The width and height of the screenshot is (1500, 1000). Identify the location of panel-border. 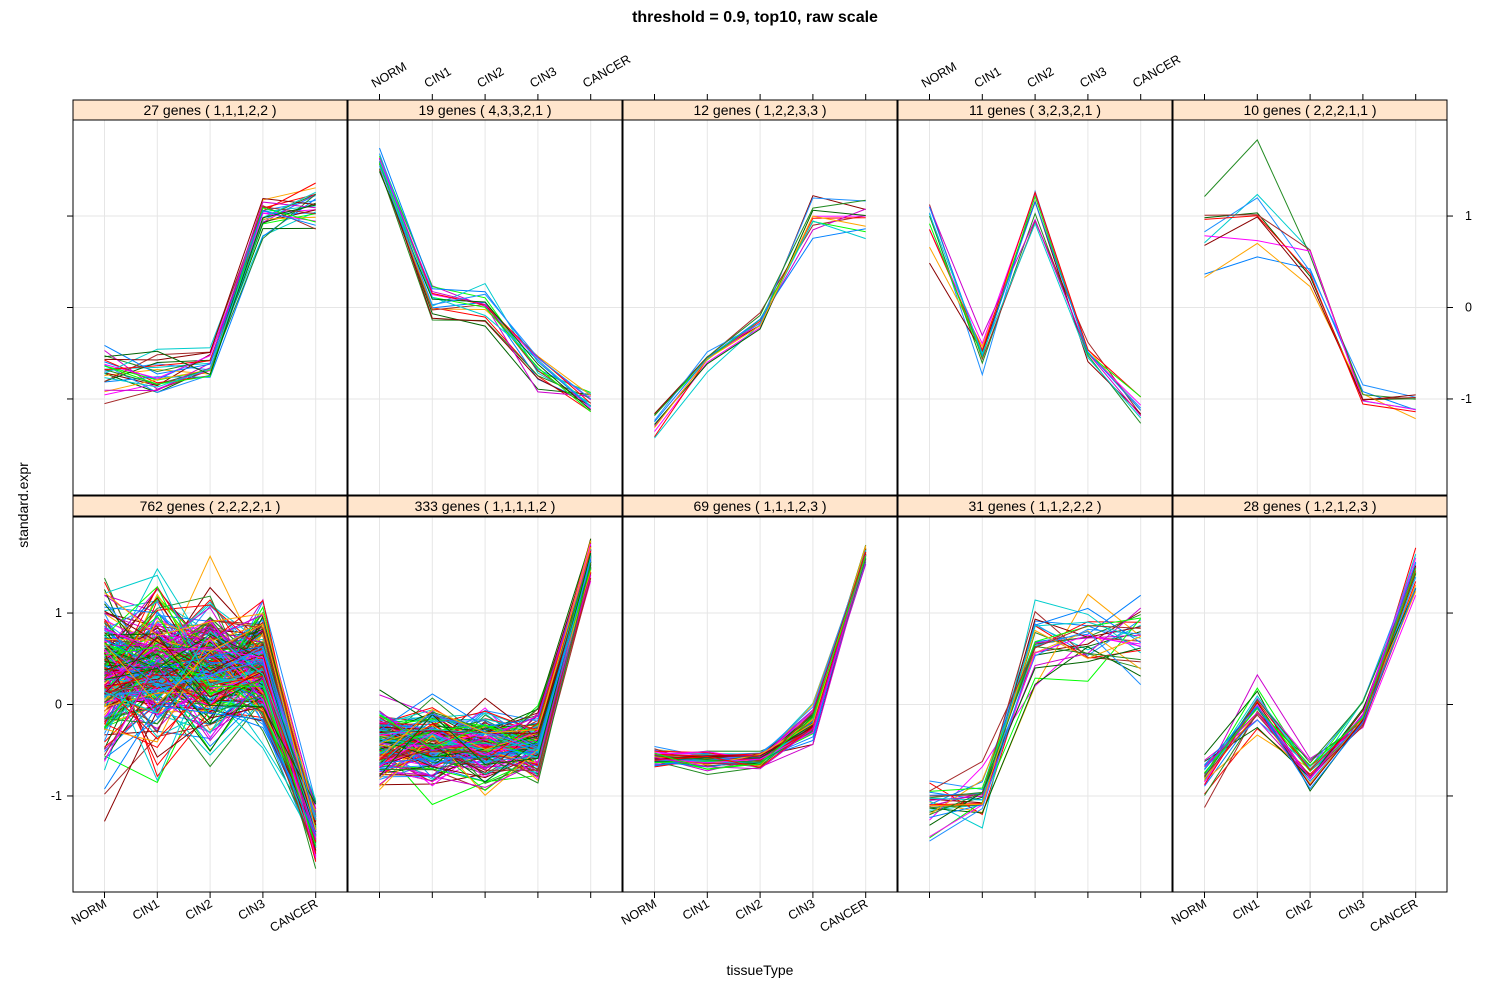
(210, 297).